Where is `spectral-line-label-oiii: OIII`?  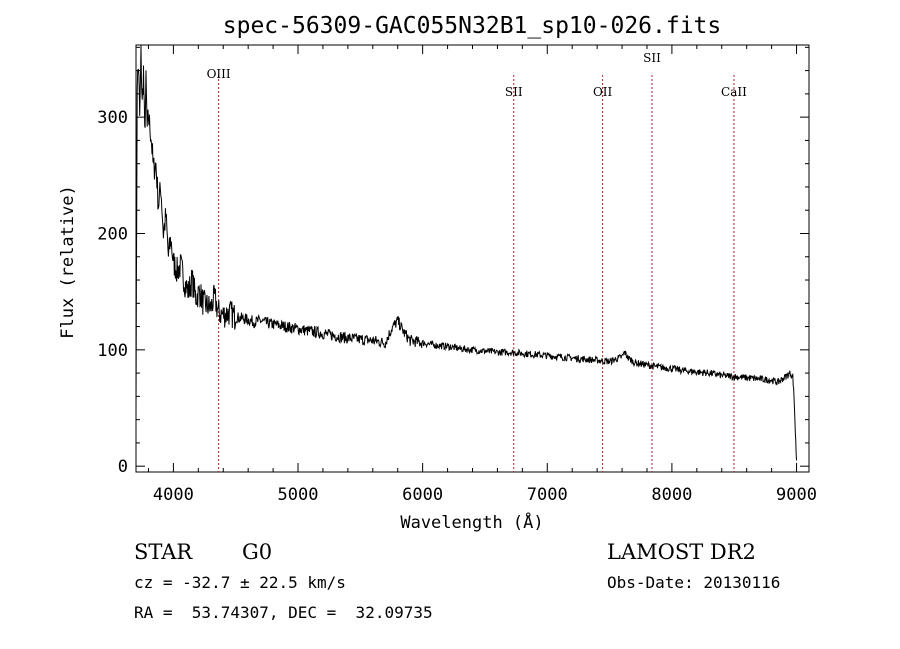 spectral-line-label-oiii: OIII is located at coordinates (219, 74).